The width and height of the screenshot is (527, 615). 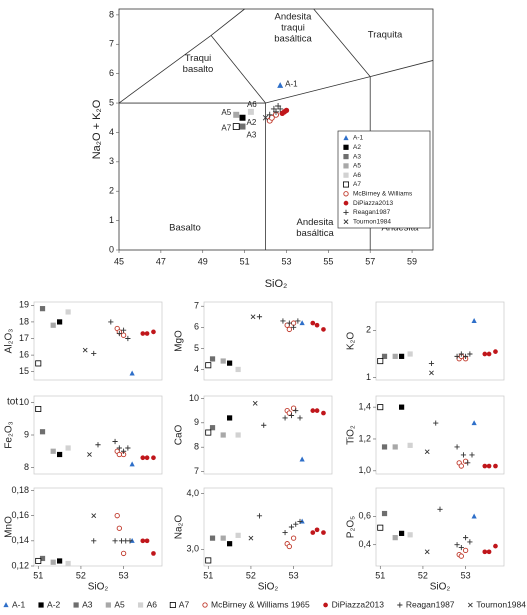 I want to click on x-tick-label: 45, so click(x=119, y=261).